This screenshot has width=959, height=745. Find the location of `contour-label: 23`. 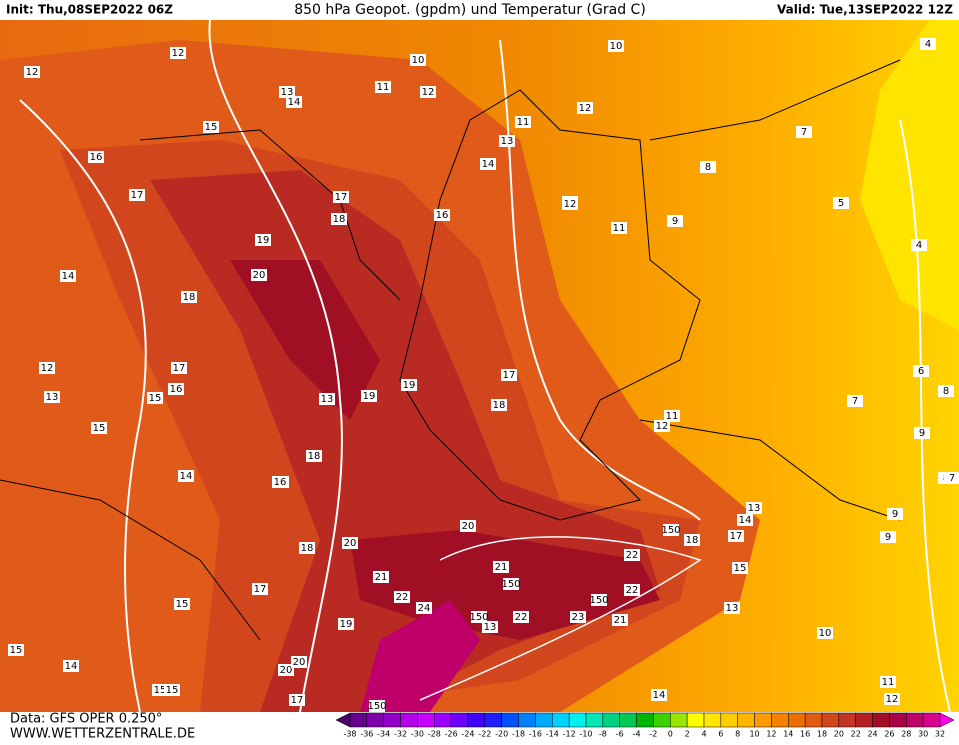

contour-label: 23 is located at coordinates (578, 617).